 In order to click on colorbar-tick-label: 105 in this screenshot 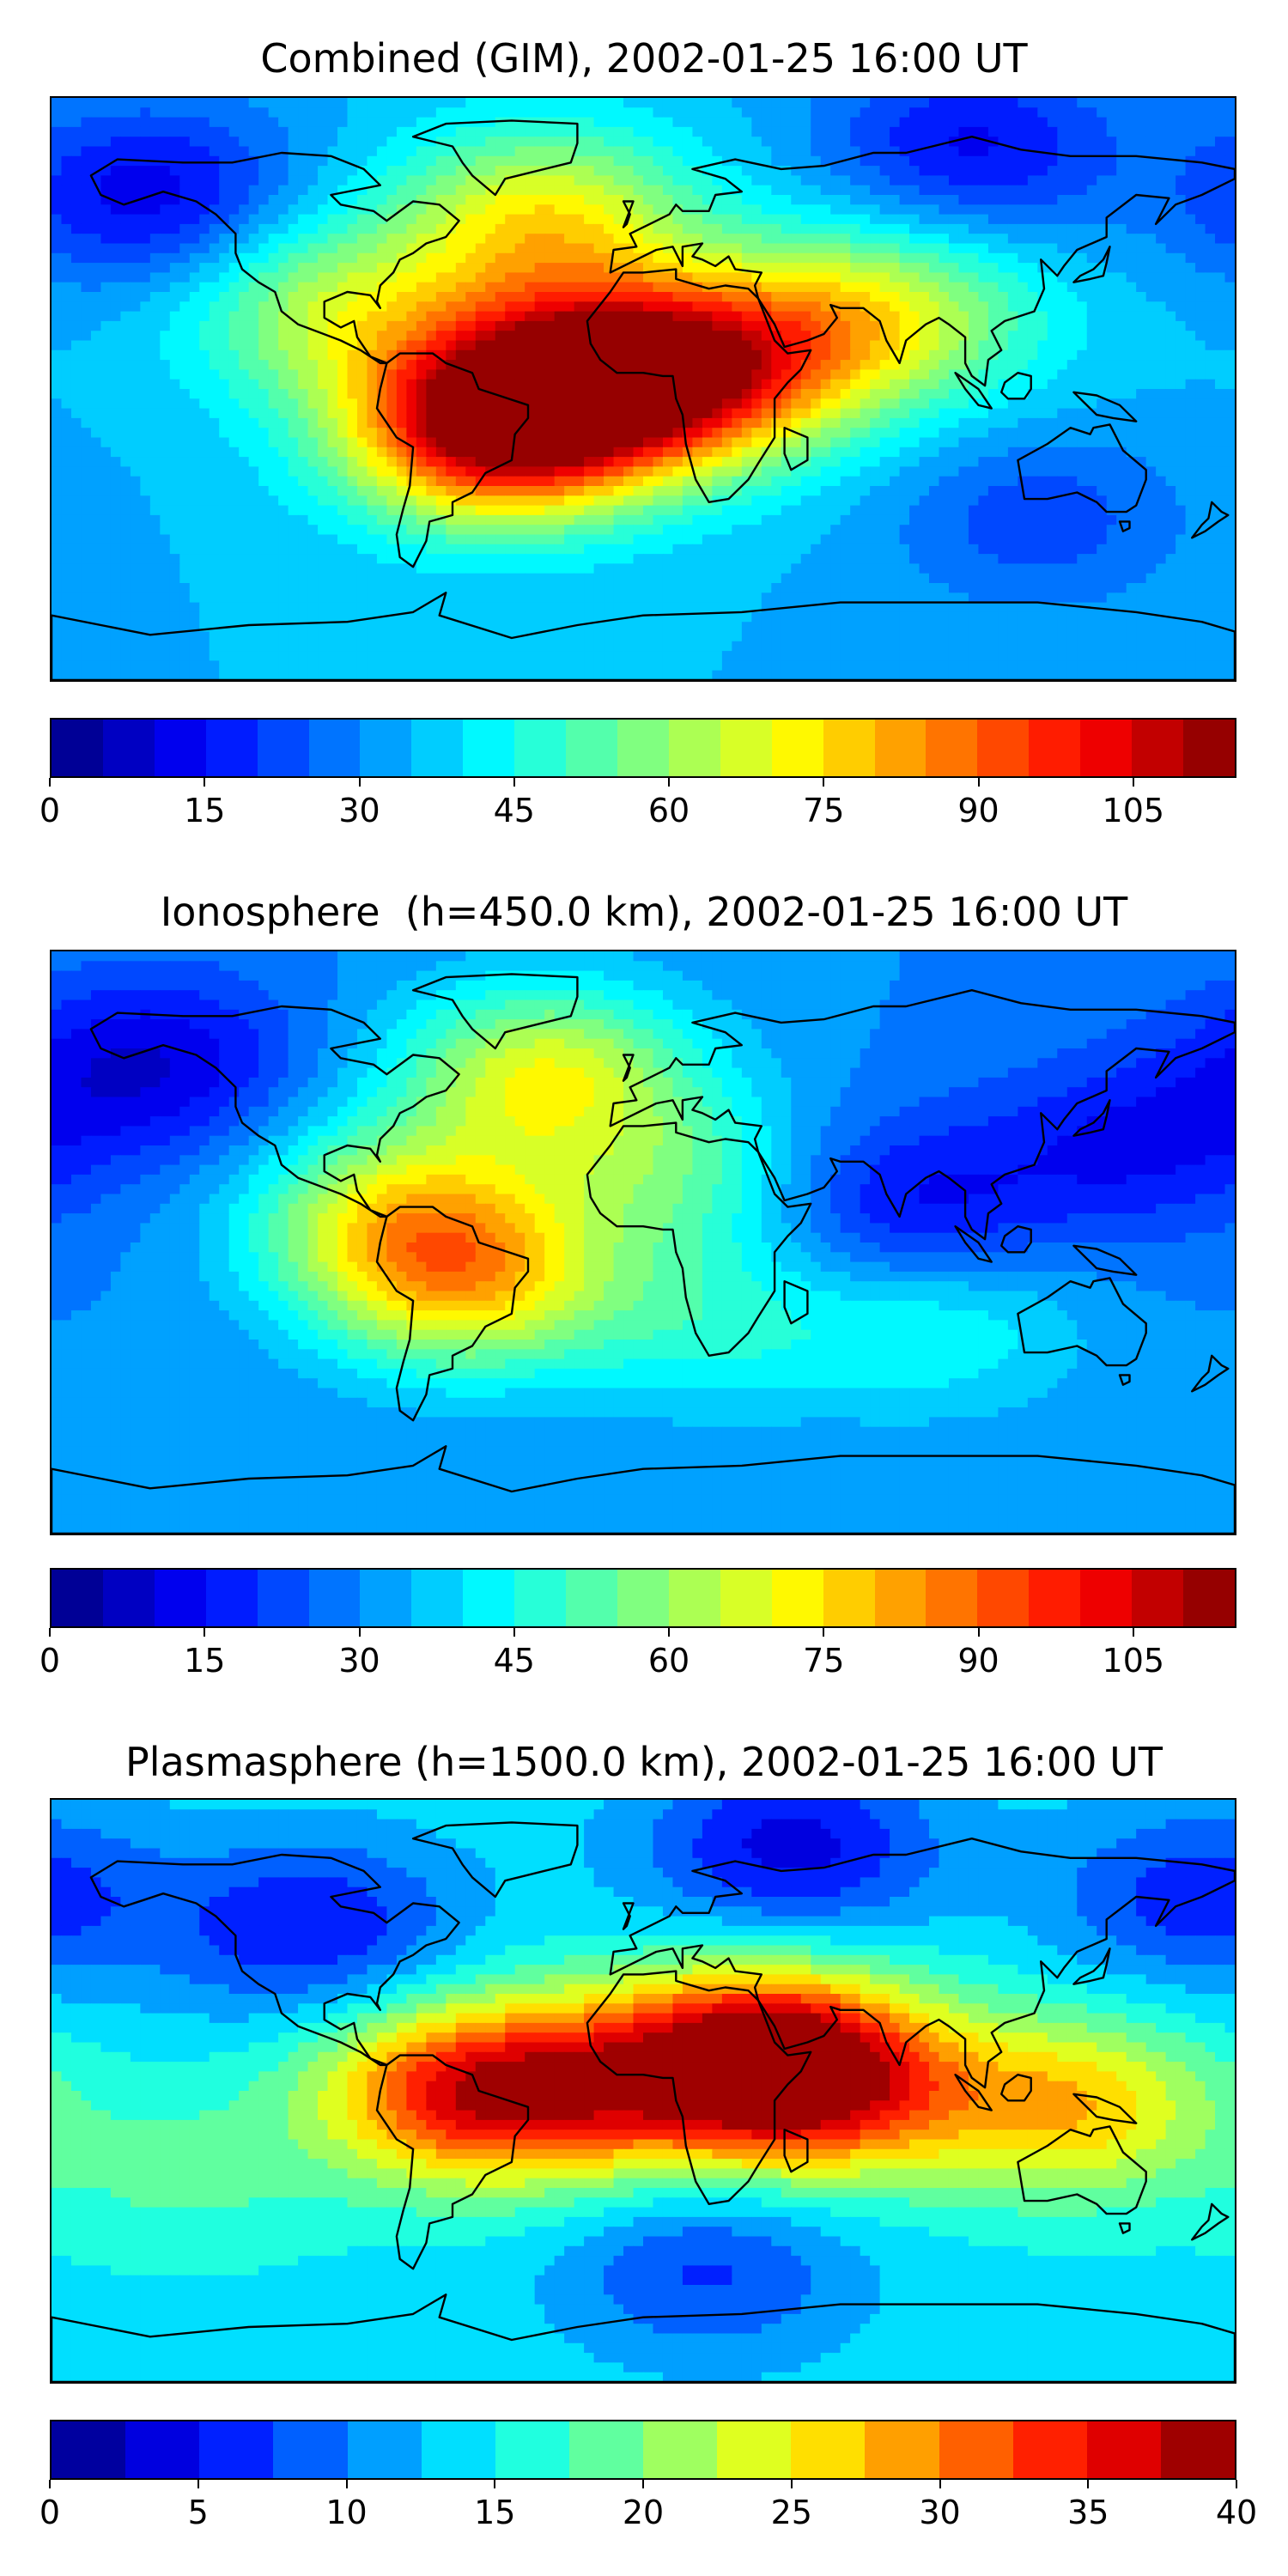, I will do `click(1134, 1661)`.